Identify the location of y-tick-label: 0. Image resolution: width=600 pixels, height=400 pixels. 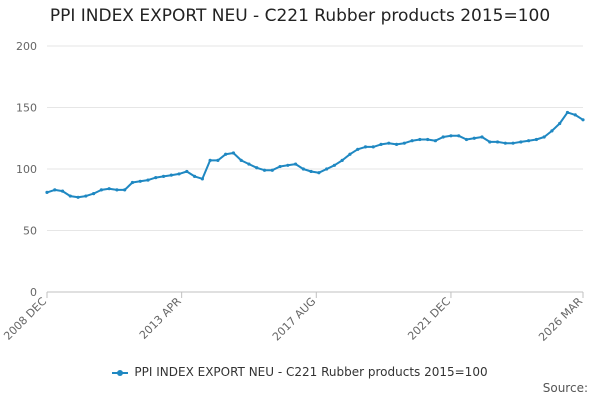
(33, 292).